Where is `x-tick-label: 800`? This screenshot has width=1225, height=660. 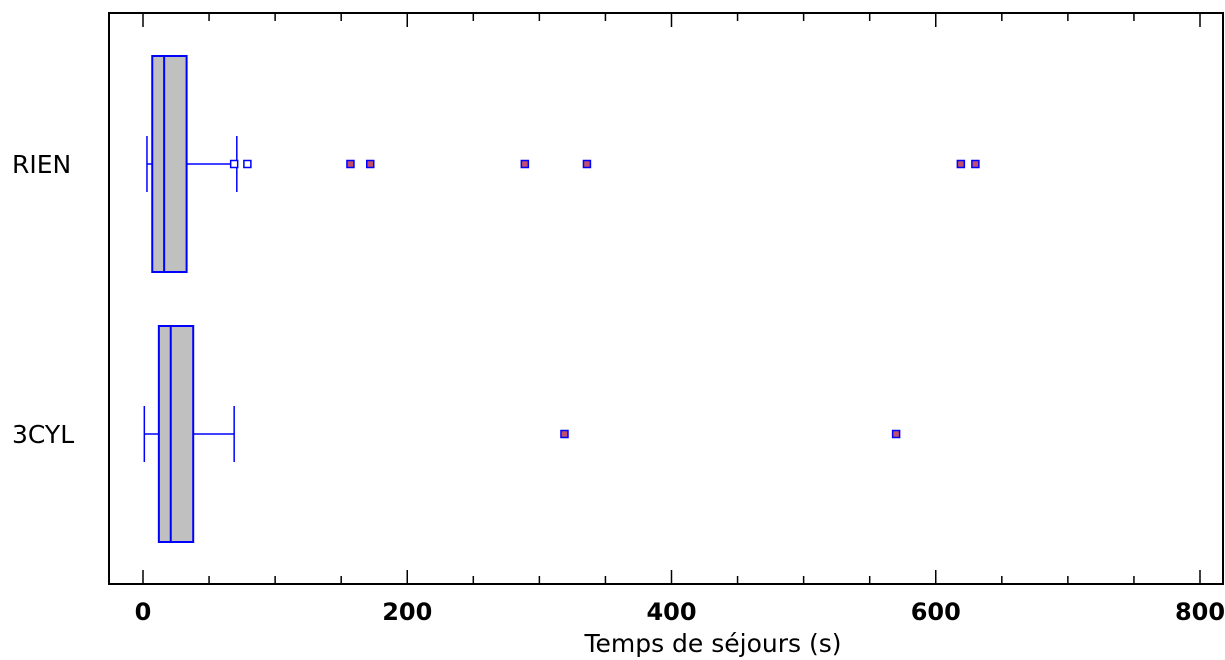 x-tick-label: 800 is located at coordinates (1200, 612).